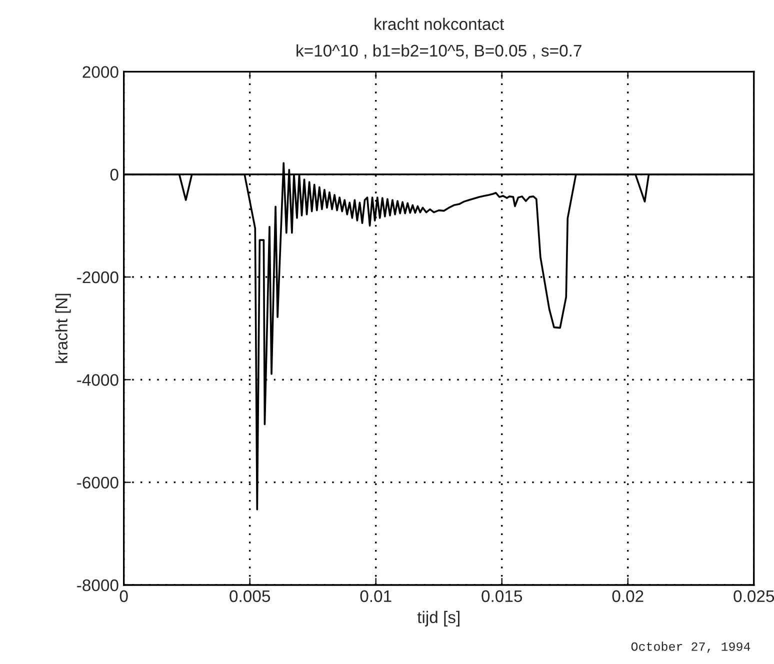  Describe the element at coordinates (502, 596) in the screenshot. I see `x-tick-label: 0.015` at that location.